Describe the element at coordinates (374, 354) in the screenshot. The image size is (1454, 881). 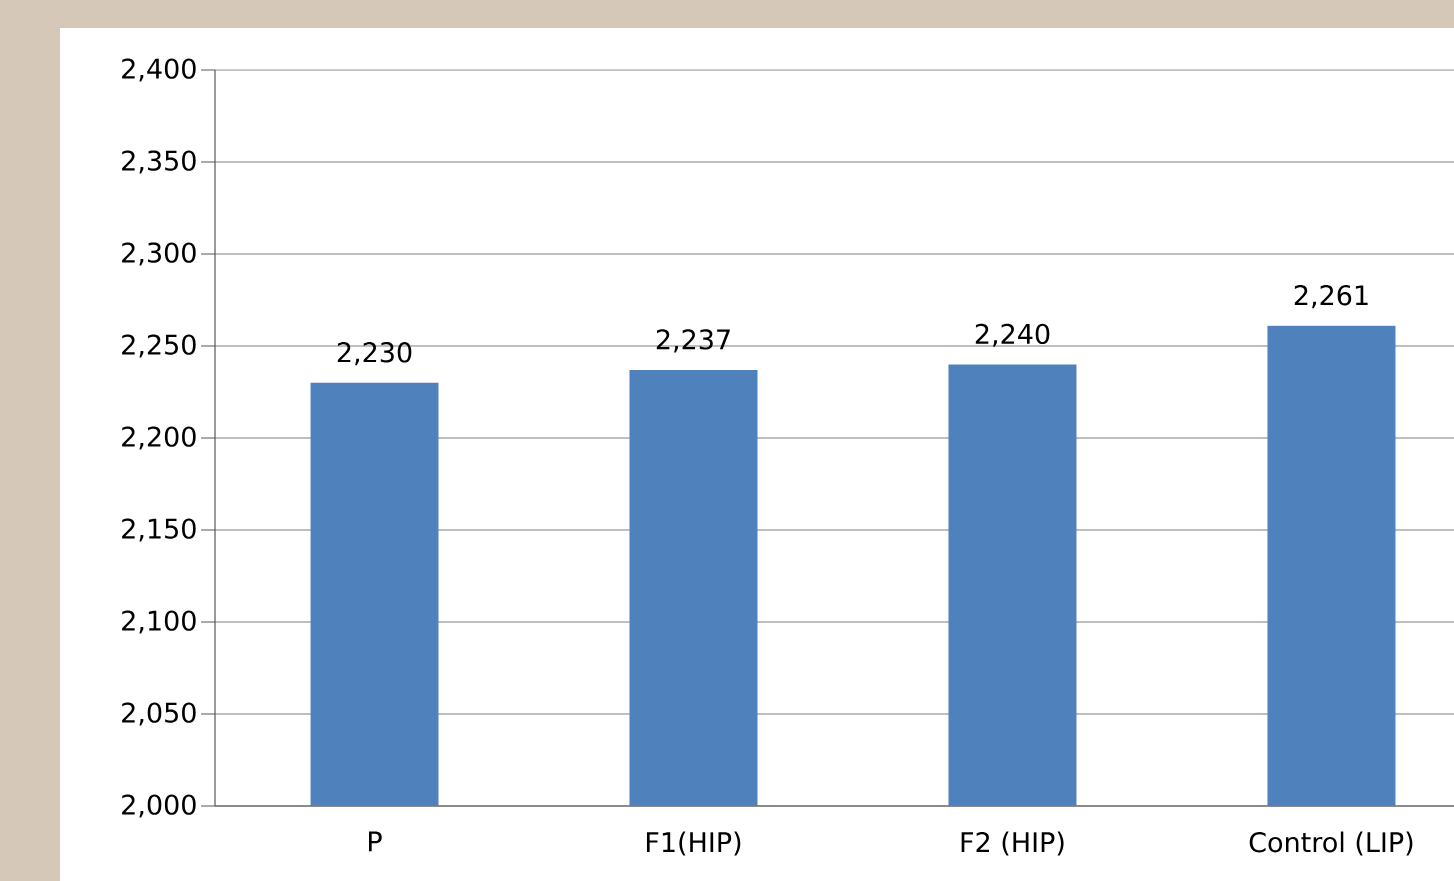
I see `data-label: 2,230` at that location.